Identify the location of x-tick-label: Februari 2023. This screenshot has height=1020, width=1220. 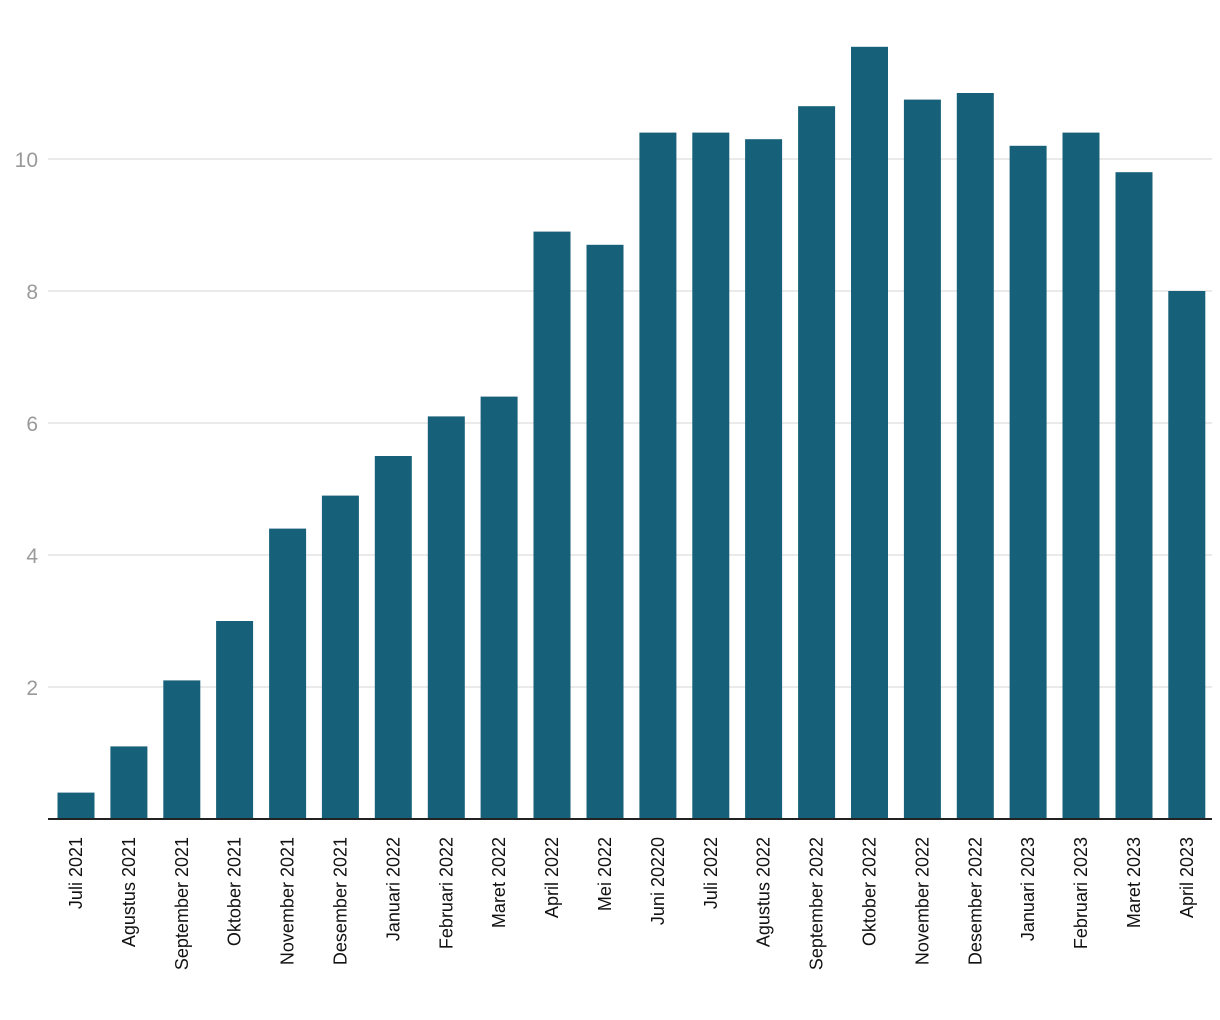
(1081, 893).